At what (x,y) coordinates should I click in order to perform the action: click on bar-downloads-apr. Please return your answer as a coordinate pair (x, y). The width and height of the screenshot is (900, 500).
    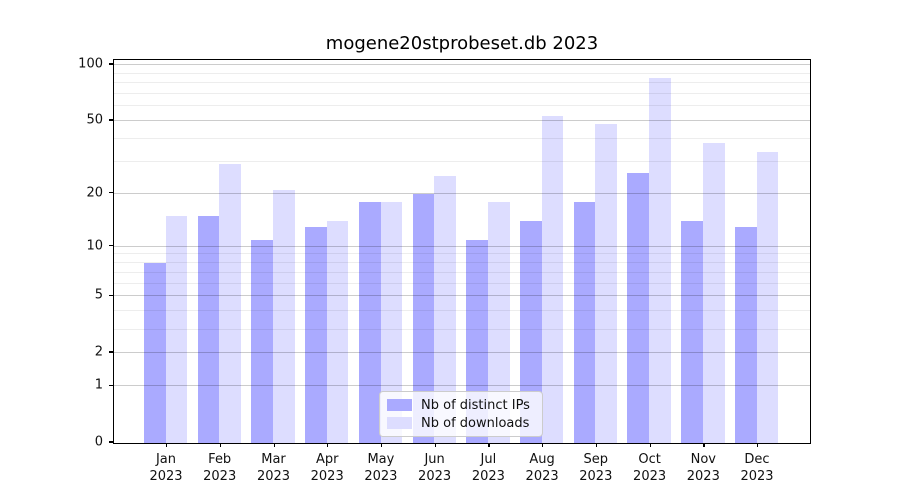
    Looking at the image, I should click on (337, 332).